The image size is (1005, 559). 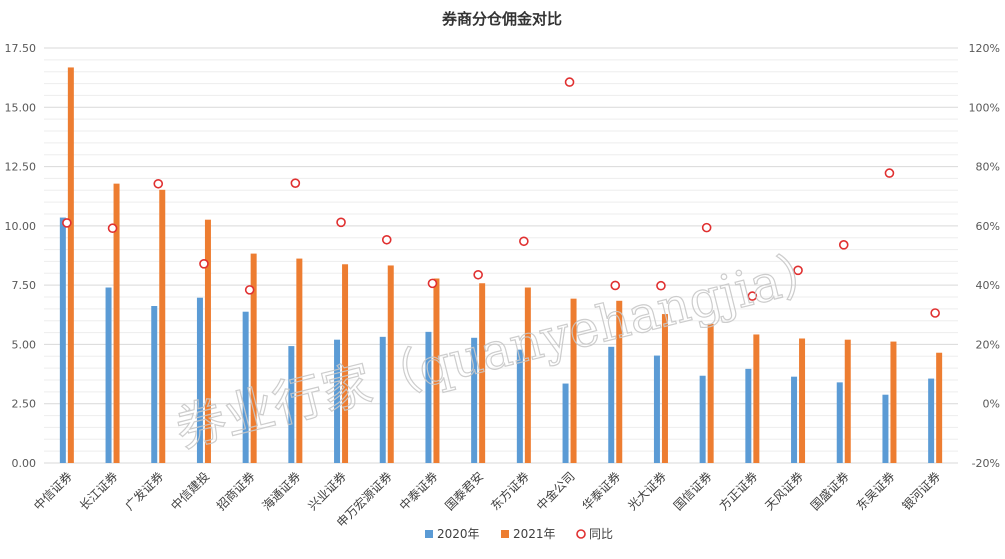 I want to click on legend-label: 2021年, so click(x=534, y=534).